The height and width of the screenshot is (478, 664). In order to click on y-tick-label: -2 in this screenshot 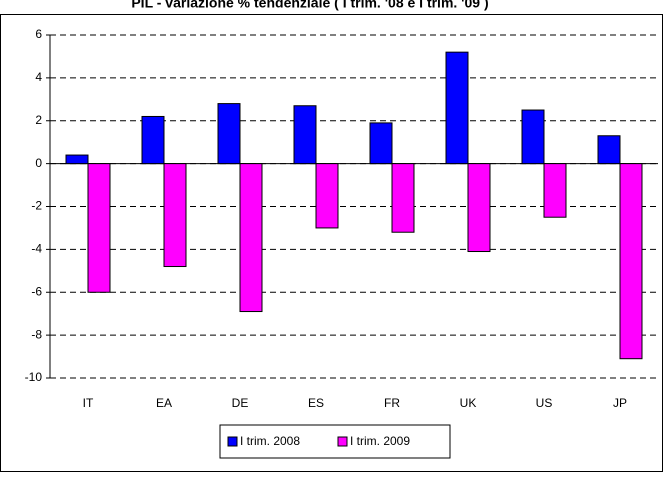, I will do `click(36, 206)`.